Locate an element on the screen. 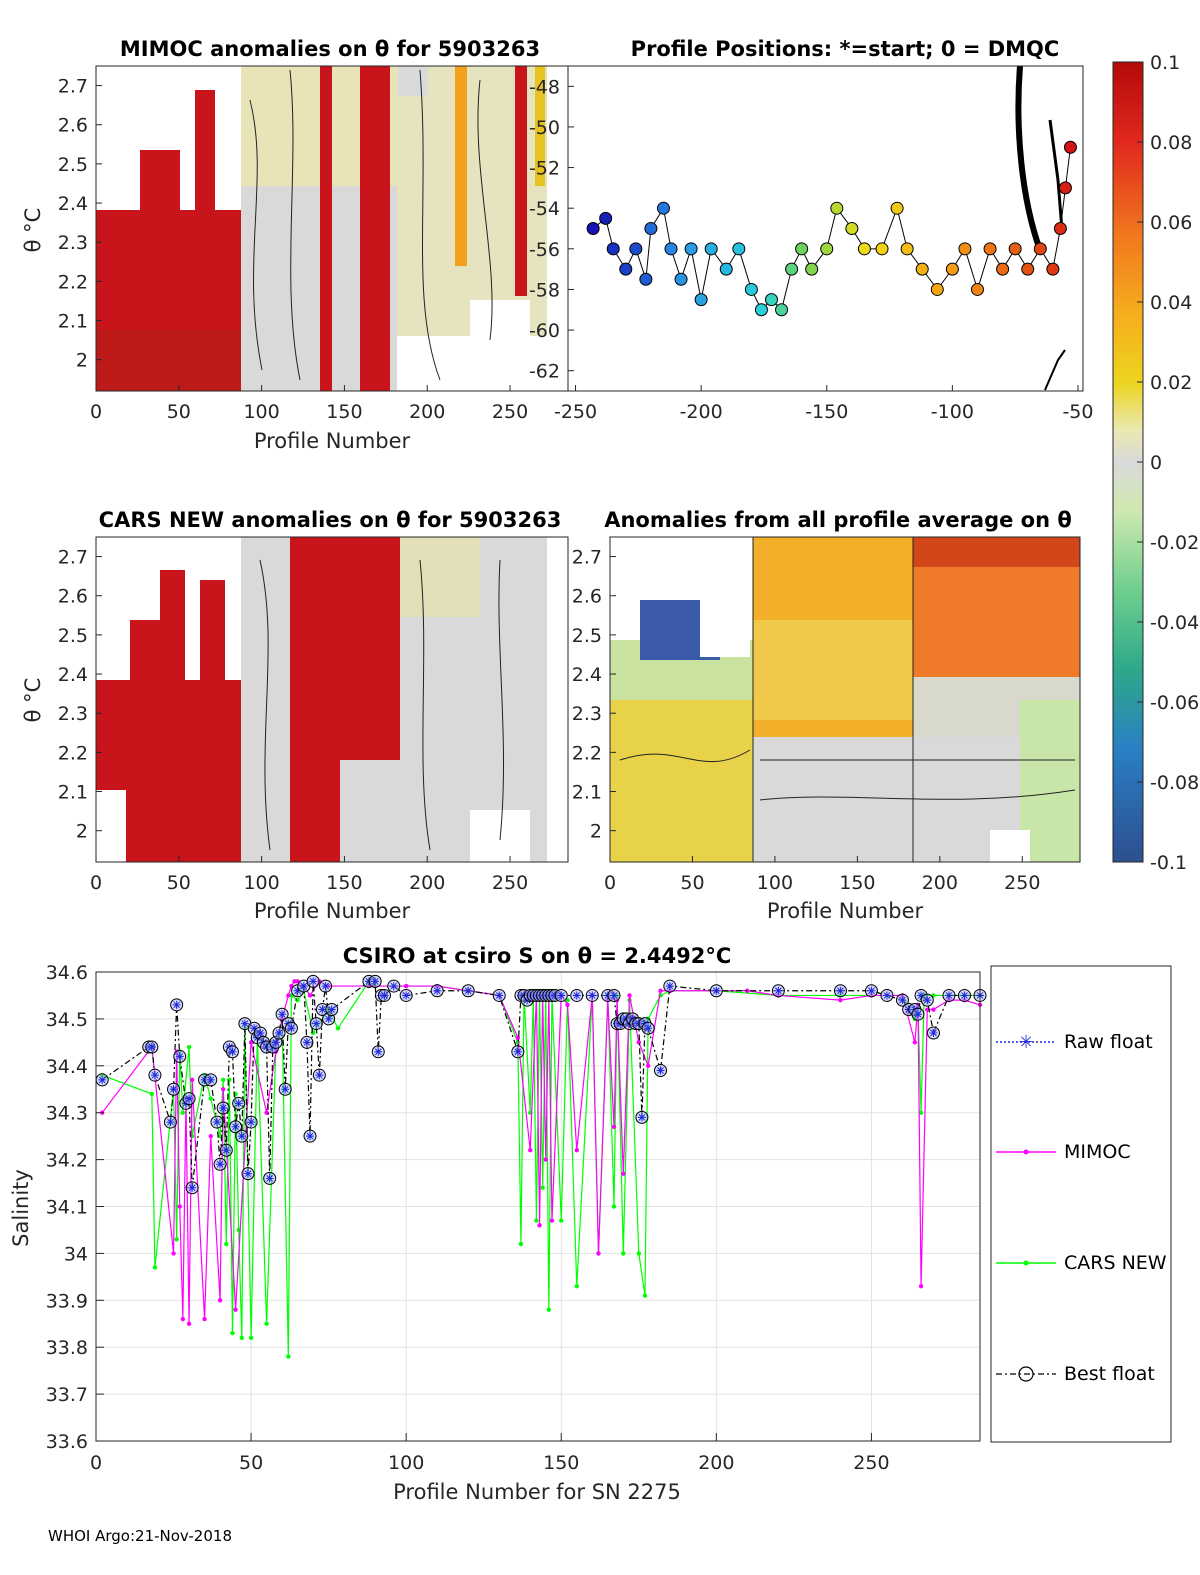 The image size is (1200, 1575). colorbar-tick-label: -0.1 is located at coordinates (1168, 863).